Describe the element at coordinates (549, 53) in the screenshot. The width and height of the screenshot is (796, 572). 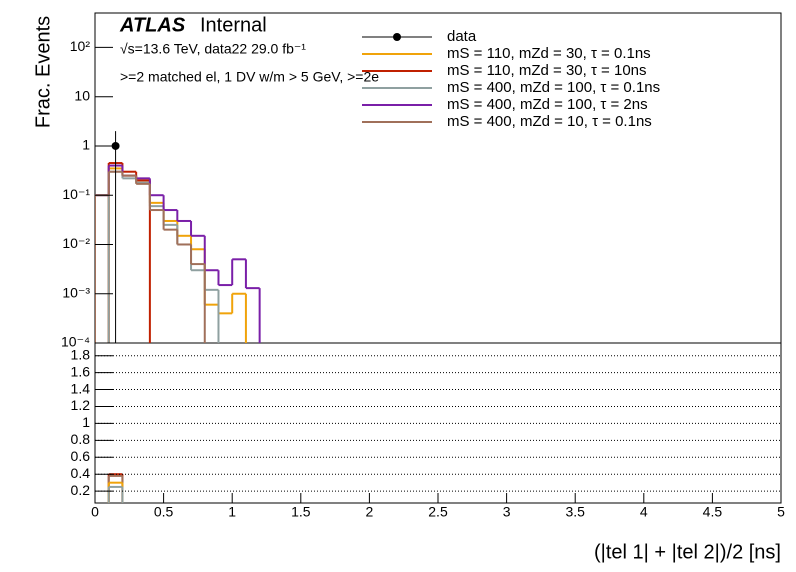
I see `legend-label: mS = 110, mZd = 30, τ = 0.1ns` at that location.